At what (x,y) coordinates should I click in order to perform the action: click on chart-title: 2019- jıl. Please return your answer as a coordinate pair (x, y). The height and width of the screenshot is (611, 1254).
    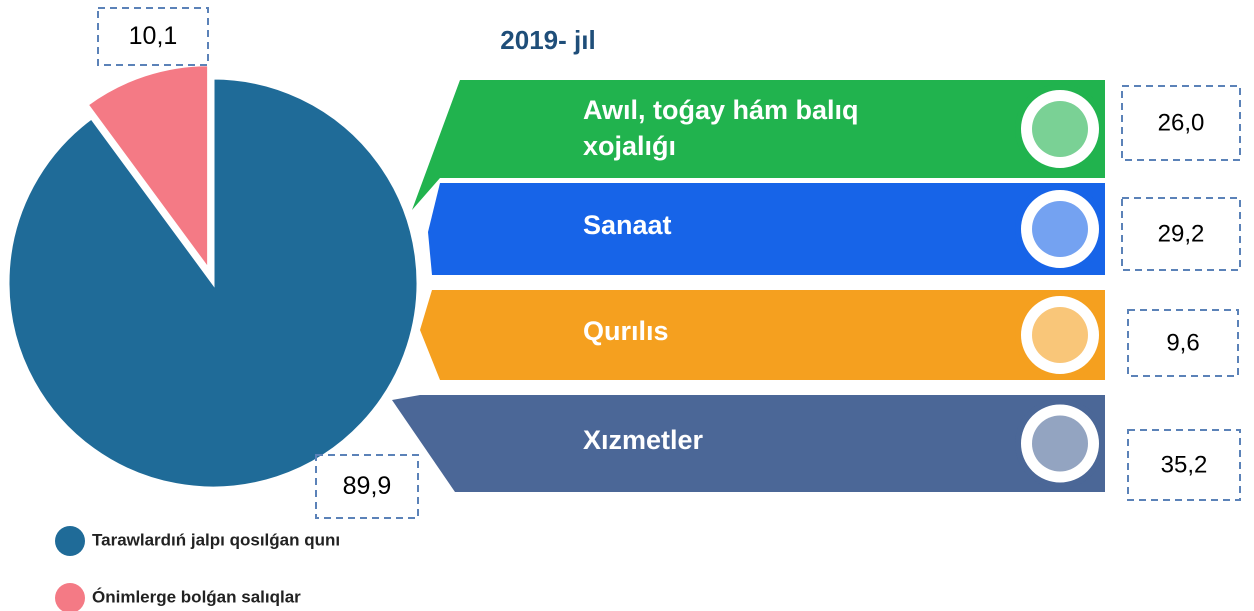
    Looking at the image, I should click on (547, 40).